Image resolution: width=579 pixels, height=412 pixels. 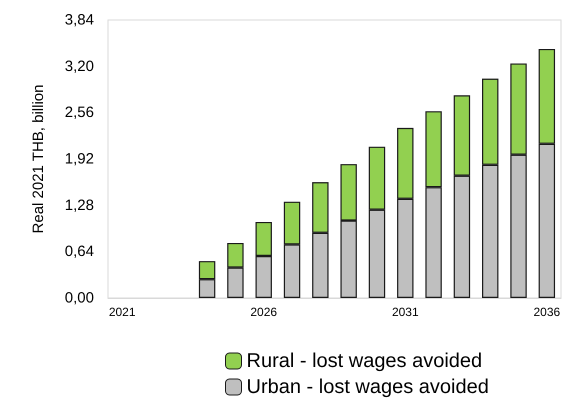 What do you see at coordinates (79, 159) in the screenshot?
I see `y-tick-label: 1,92` at bounding box center [79, 159].